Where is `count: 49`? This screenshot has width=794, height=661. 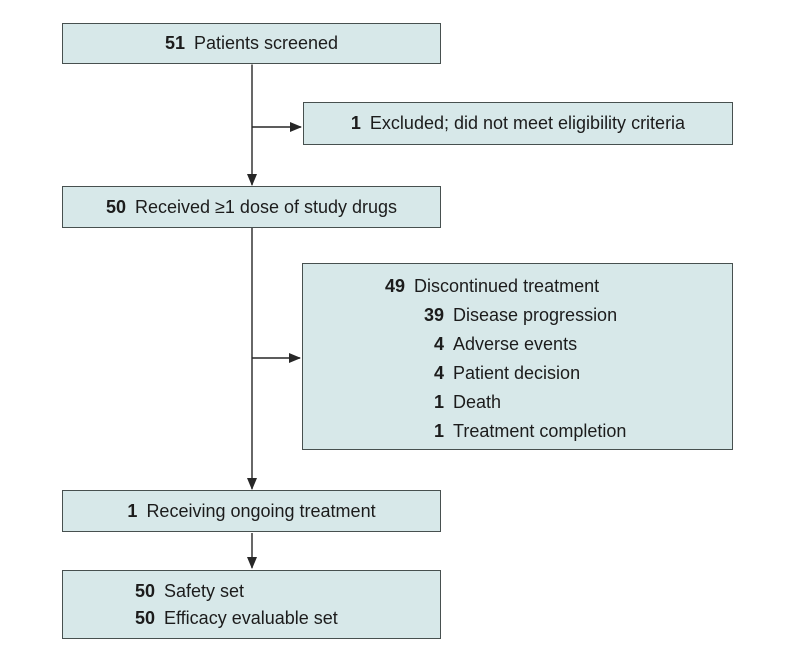 count: 49 is located at coordinates (394, 286).